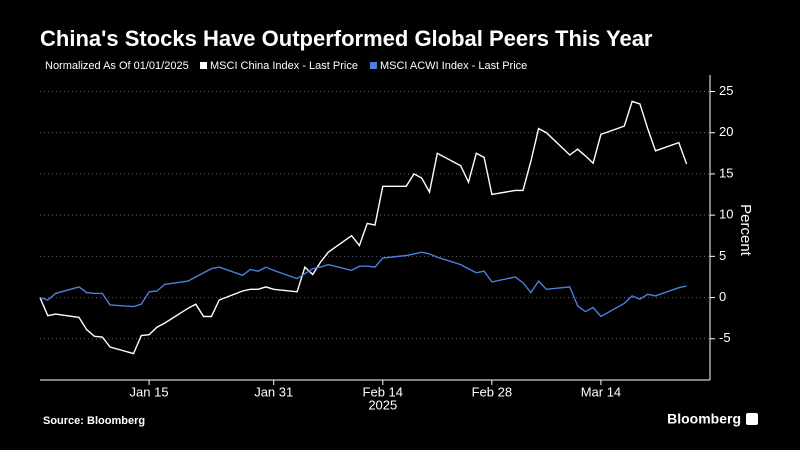 The height and width of the screenshot is (450, 800). Describe the element at coordinates (752, 419) in the screenshot. I see `brand-icon` at that location.